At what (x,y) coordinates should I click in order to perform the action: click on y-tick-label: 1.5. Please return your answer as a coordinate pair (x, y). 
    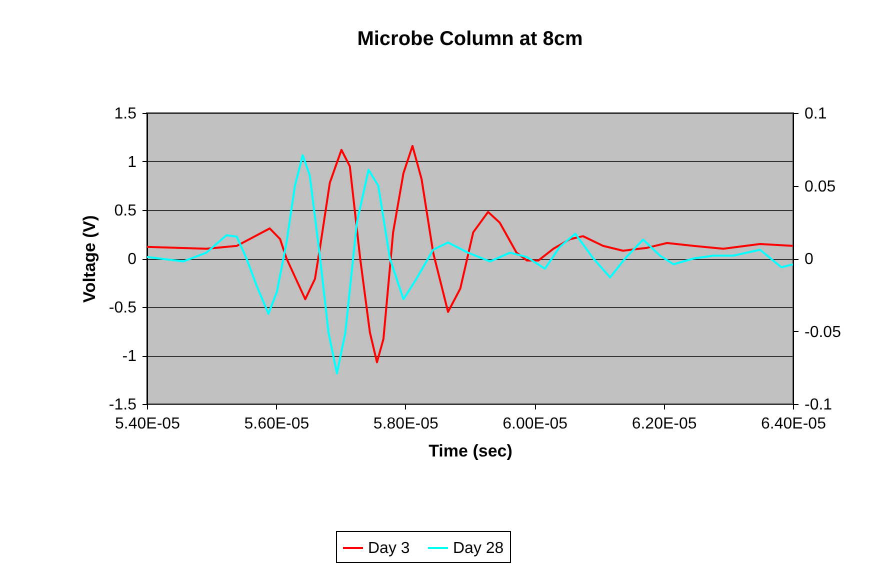
    Looking at the image, I should click on (125, 114).